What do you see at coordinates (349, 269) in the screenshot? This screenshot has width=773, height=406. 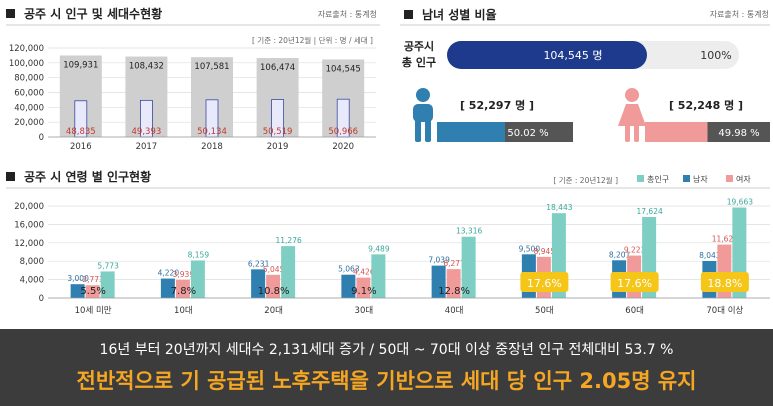 I see `chart3-male-label: 5,063` at bounding box center [349, 269].